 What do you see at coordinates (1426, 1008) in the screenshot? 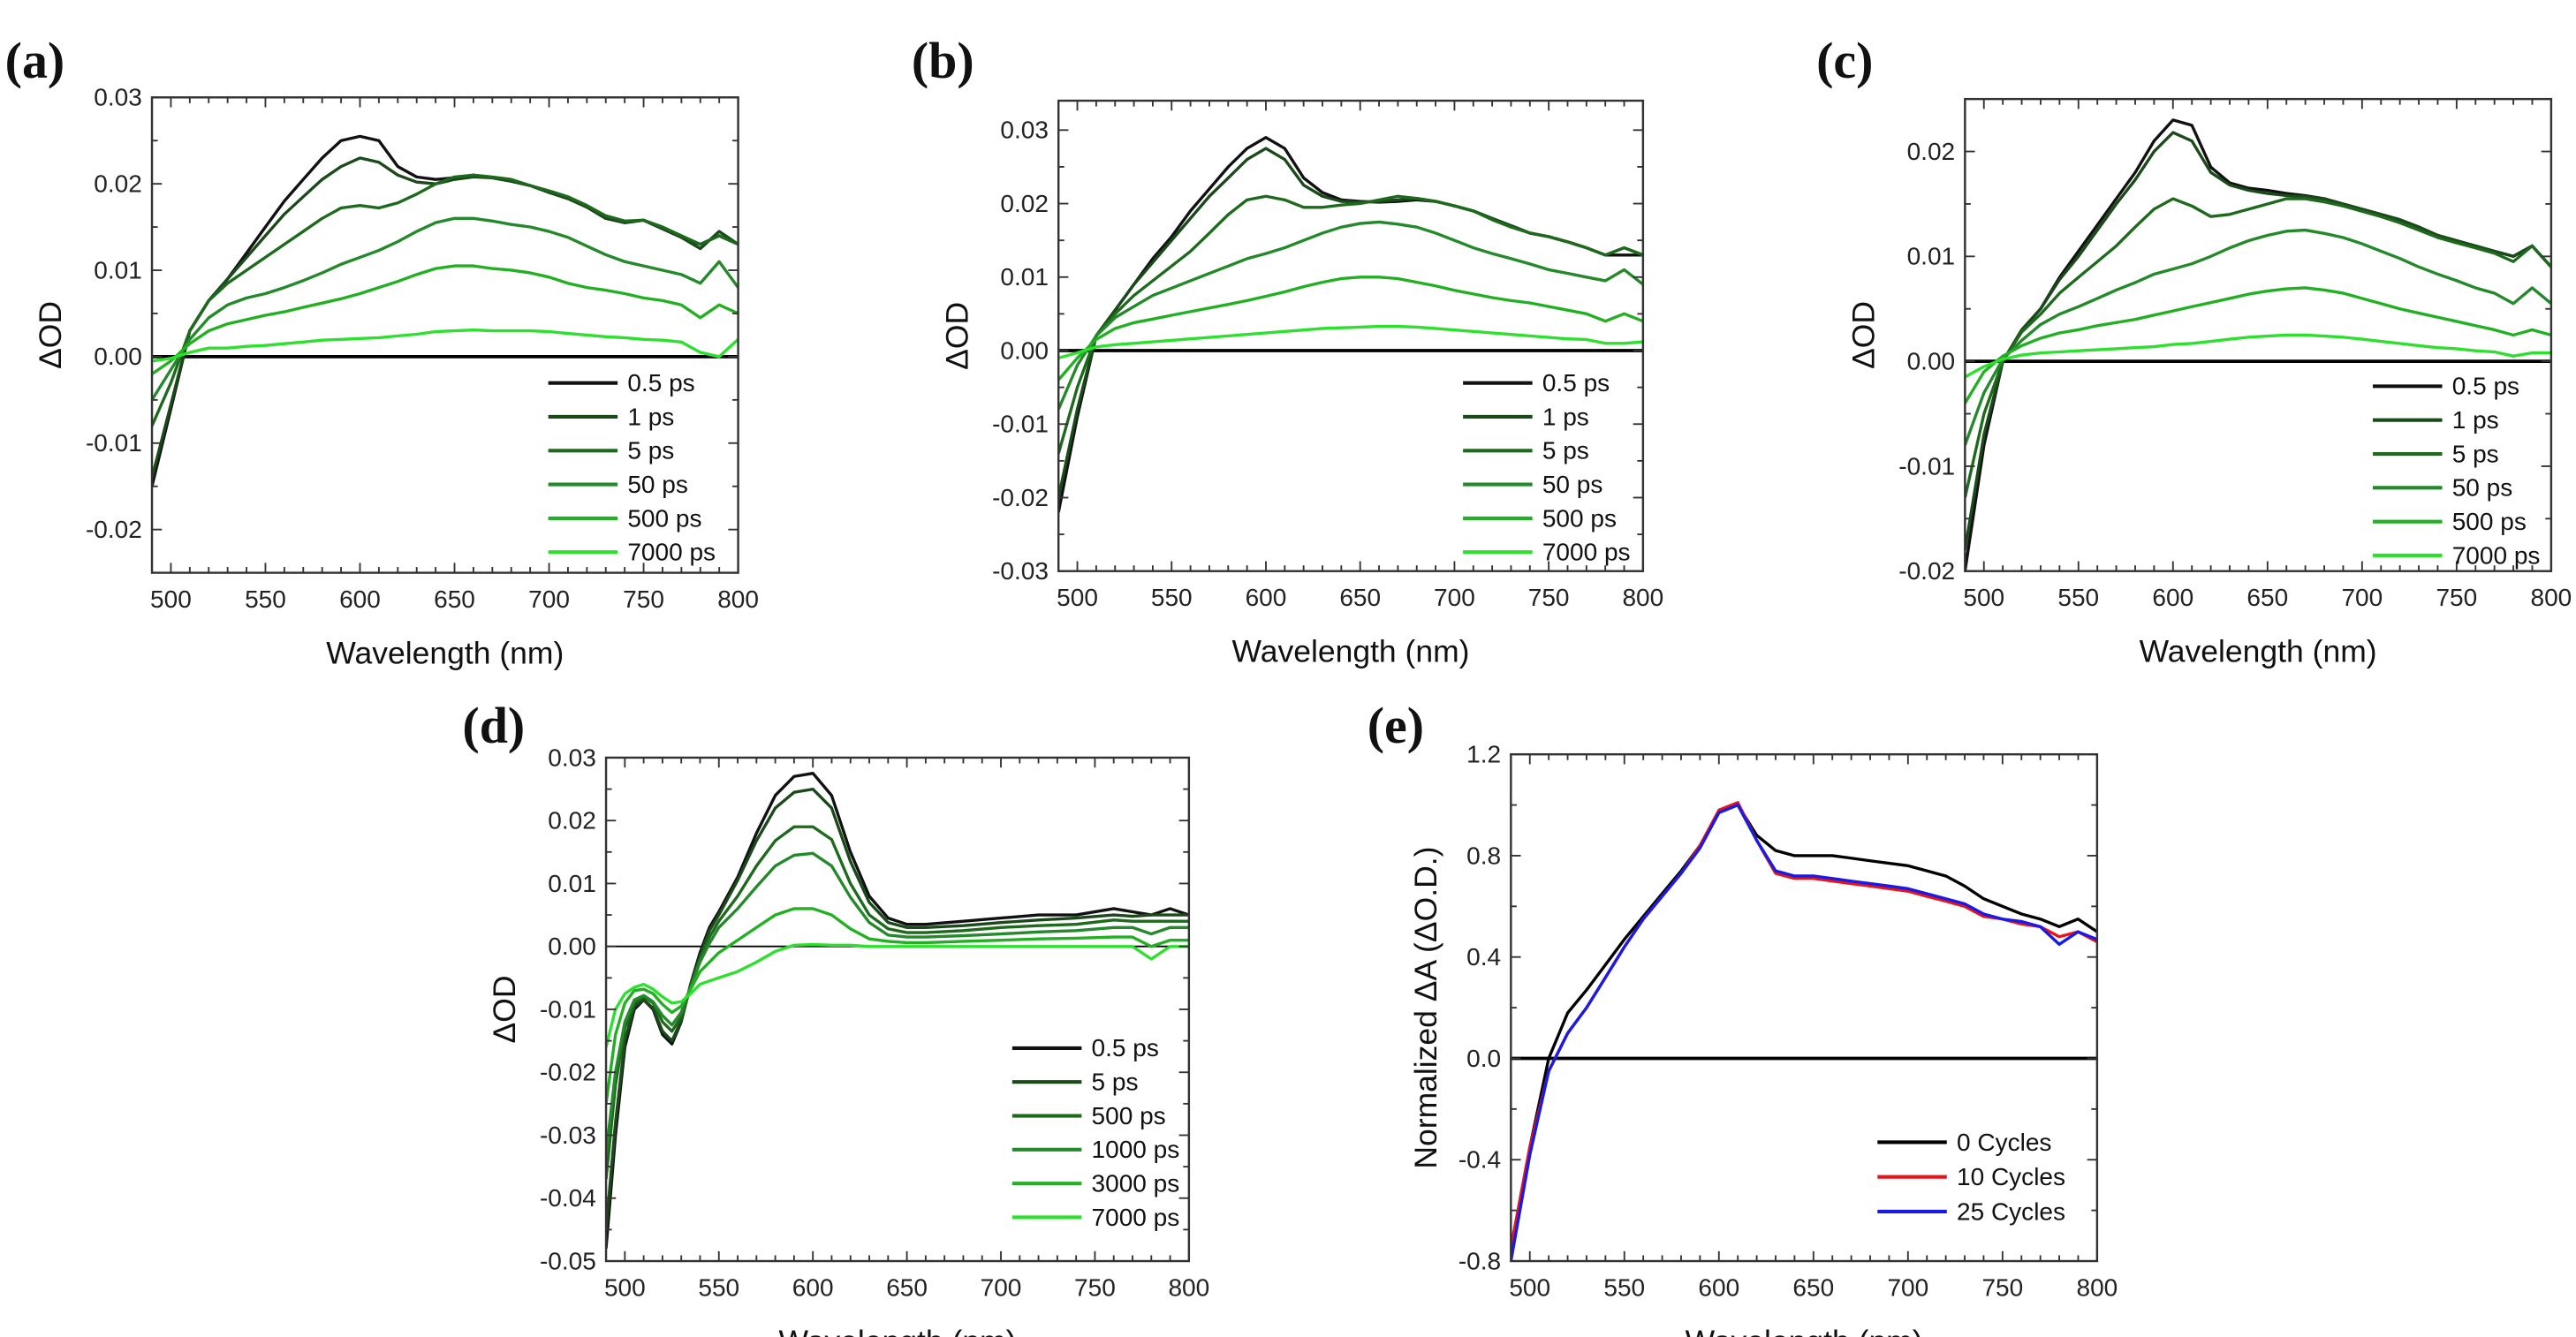
I see `y-axis-title: Normalized ΔA (ΔO.D.)` at bounding box center [1426, 1008].